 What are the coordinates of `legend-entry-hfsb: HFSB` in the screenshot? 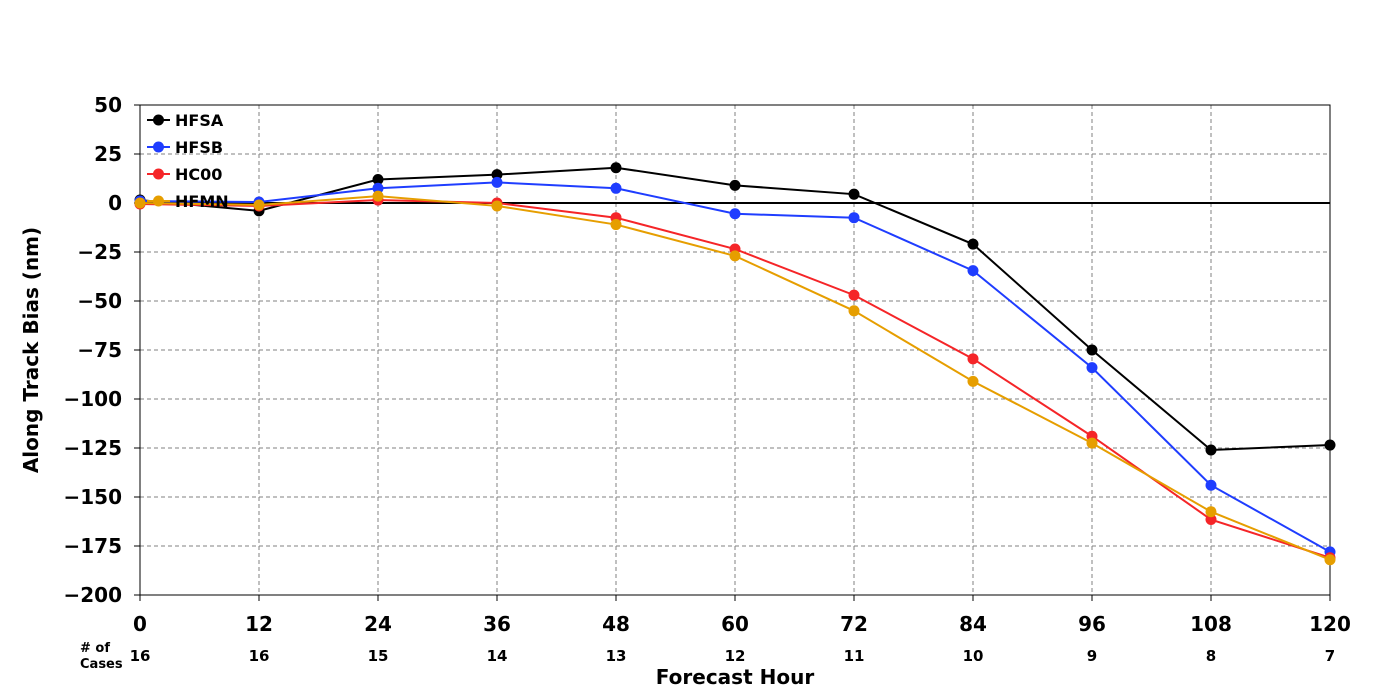 It's located at (185, 147).